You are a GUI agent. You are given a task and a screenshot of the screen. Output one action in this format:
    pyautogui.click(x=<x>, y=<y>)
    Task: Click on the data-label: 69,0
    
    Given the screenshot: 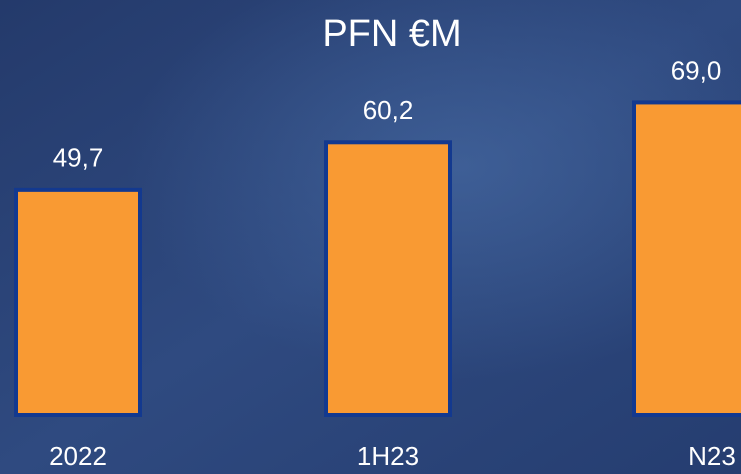 What is the action you would take?
    pyautogui.click(x=696, y=70)
    